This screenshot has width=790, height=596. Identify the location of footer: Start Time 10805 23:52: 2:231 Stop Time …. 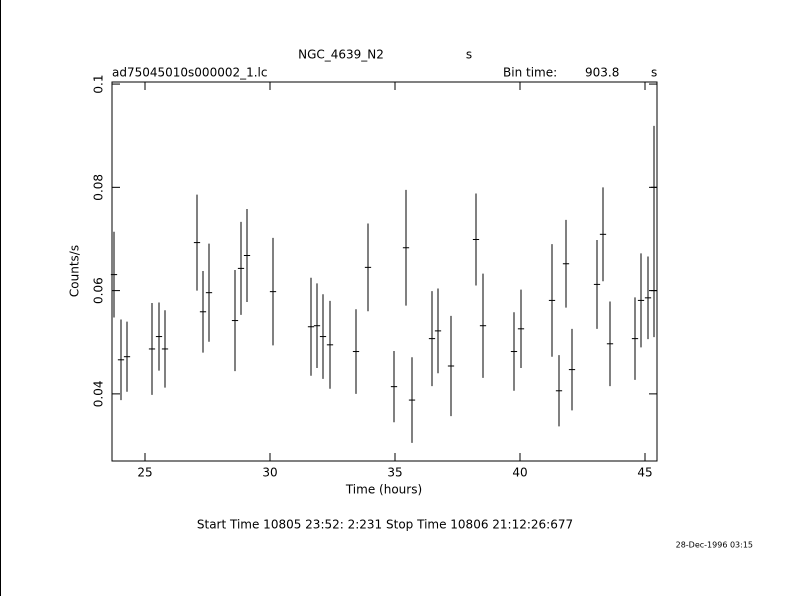
(385, 525).